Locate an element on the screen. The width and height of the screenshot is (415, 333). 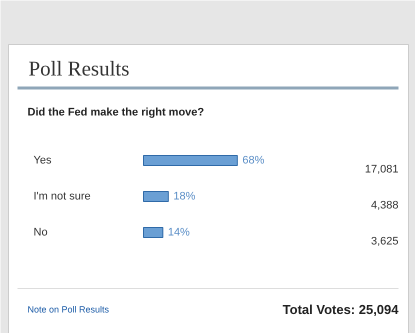
text: 3,625 is located at coordinates (384, 242).